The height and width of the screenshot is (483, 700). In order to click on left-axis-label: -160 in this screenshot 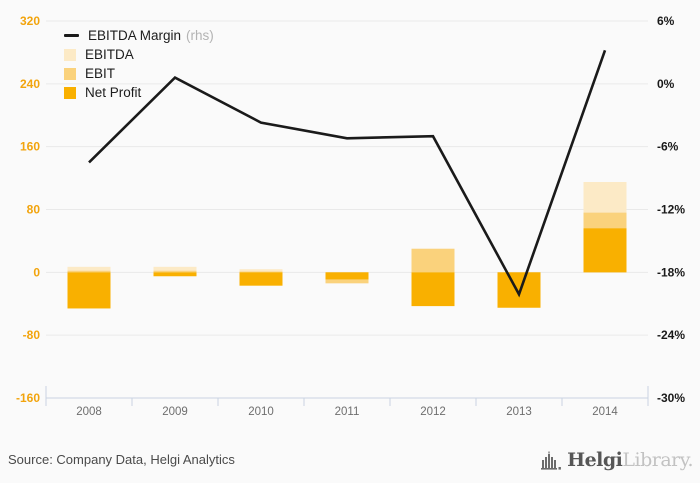, I will do `click(28, 398)`.